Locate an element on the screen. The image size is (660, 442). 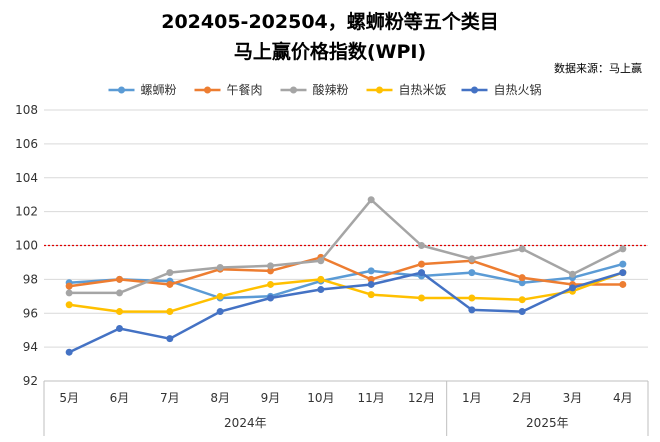
y-tick-label: 98 is located at coordinates (30, 279).